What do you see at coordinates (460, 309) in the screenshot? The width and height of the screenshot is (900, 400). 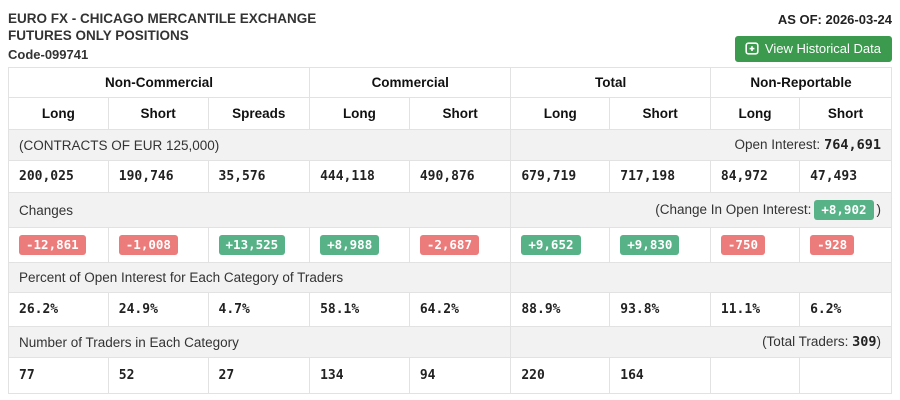 I see `percent-cell: 64.2%` at bounding box center [460, 309].